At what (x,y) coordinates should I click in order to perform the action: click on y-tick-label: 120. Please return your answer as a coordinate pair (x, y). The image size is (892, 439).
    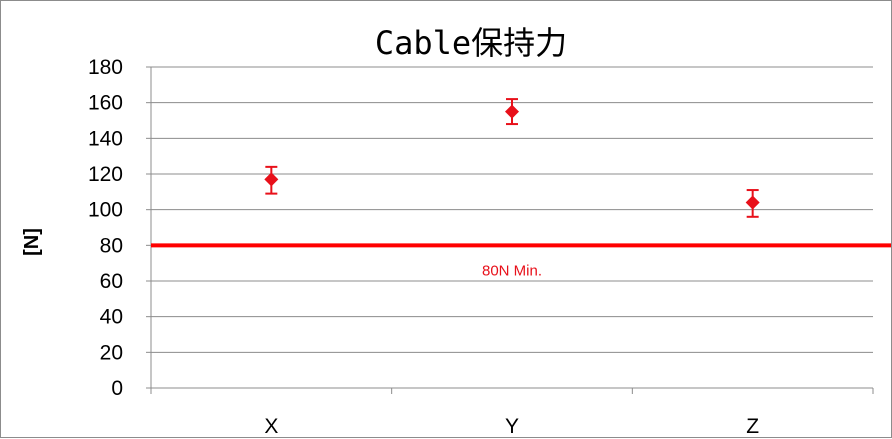
    Looking at the image, I should click on (105, 174).